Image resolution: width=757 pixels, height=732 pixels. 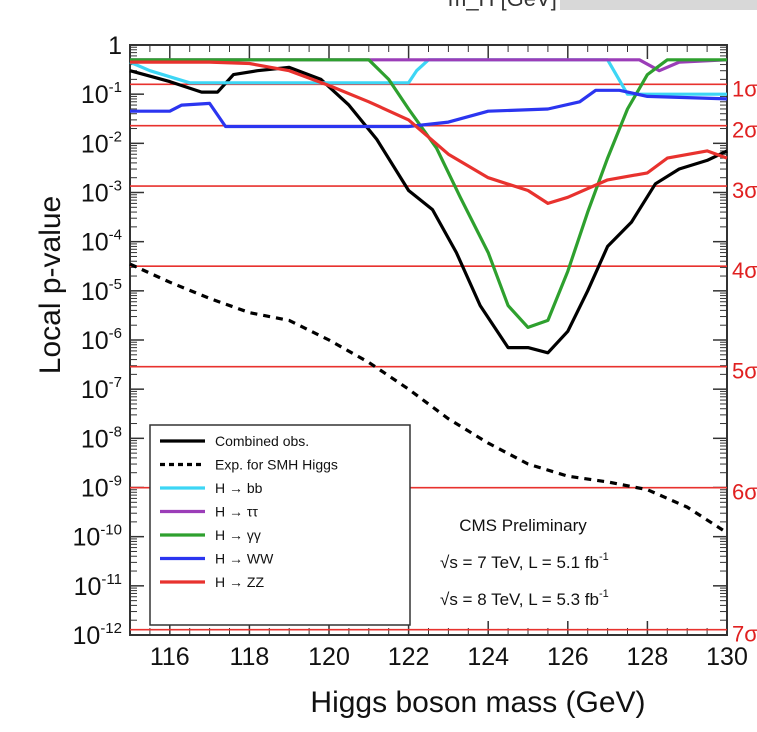 What do you see at coordinates (744, 634) in the screenshot?
I see `sigma-label-7: 7σ` at bounding box center [744, 634].